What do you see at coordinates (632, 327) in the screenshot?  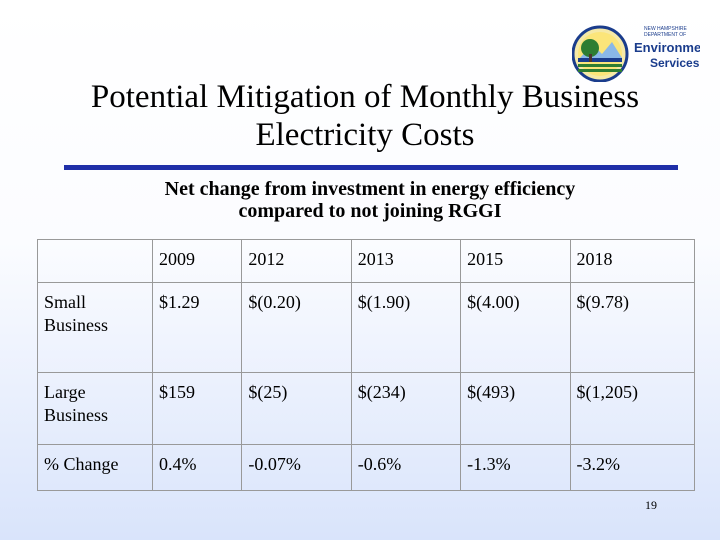 I see `table-cell: $(9.78)` at bounding box center [632, 327].